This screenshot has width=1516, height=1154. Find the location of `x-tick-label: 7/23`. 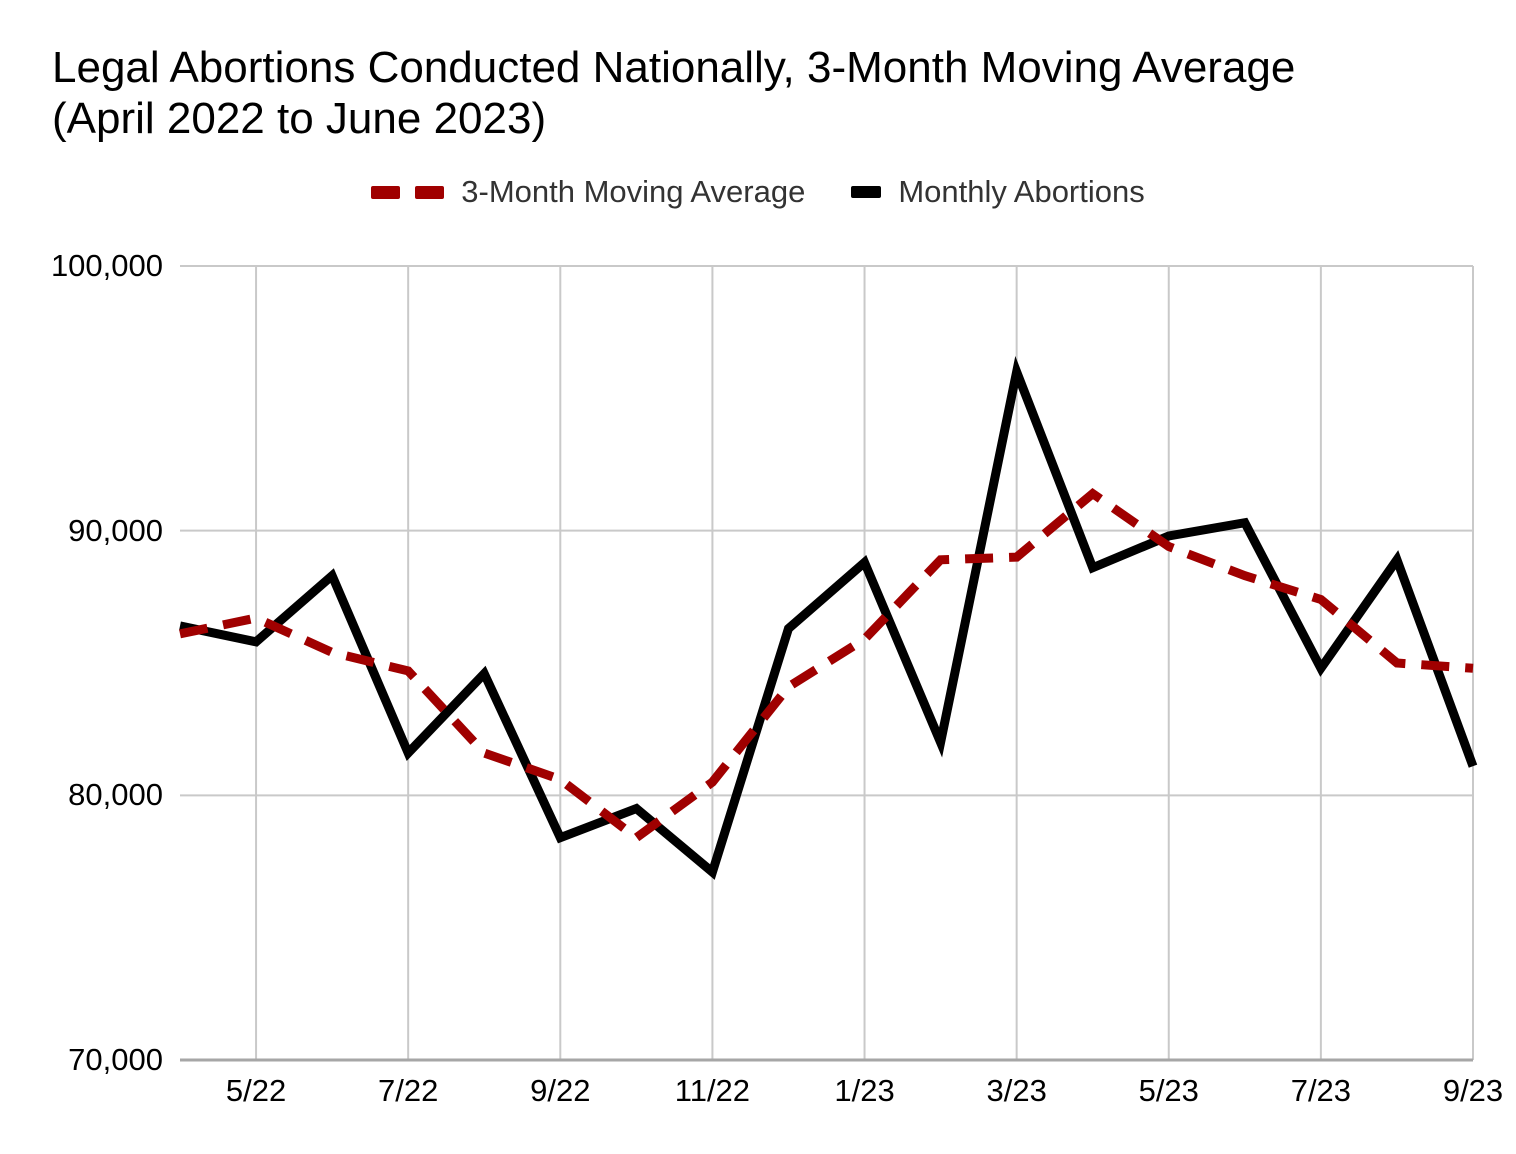

x-tick-label: 7/23 is located at coordinates (1321, 1090).